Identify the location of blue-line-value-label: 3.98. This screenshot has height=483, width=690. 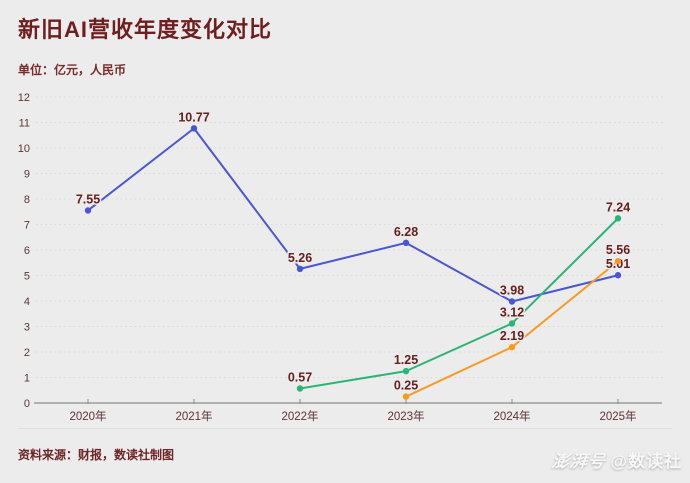
(512, 291).